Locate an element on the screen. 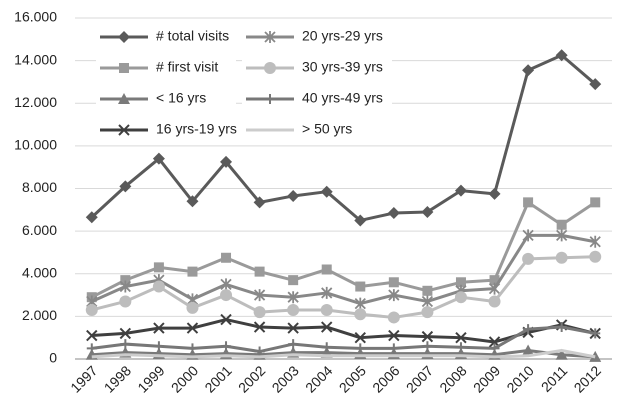 This screenshot has width=617, height=404. legend-item: 20 yrs-29 yrs is located at coordinates (317, 37).